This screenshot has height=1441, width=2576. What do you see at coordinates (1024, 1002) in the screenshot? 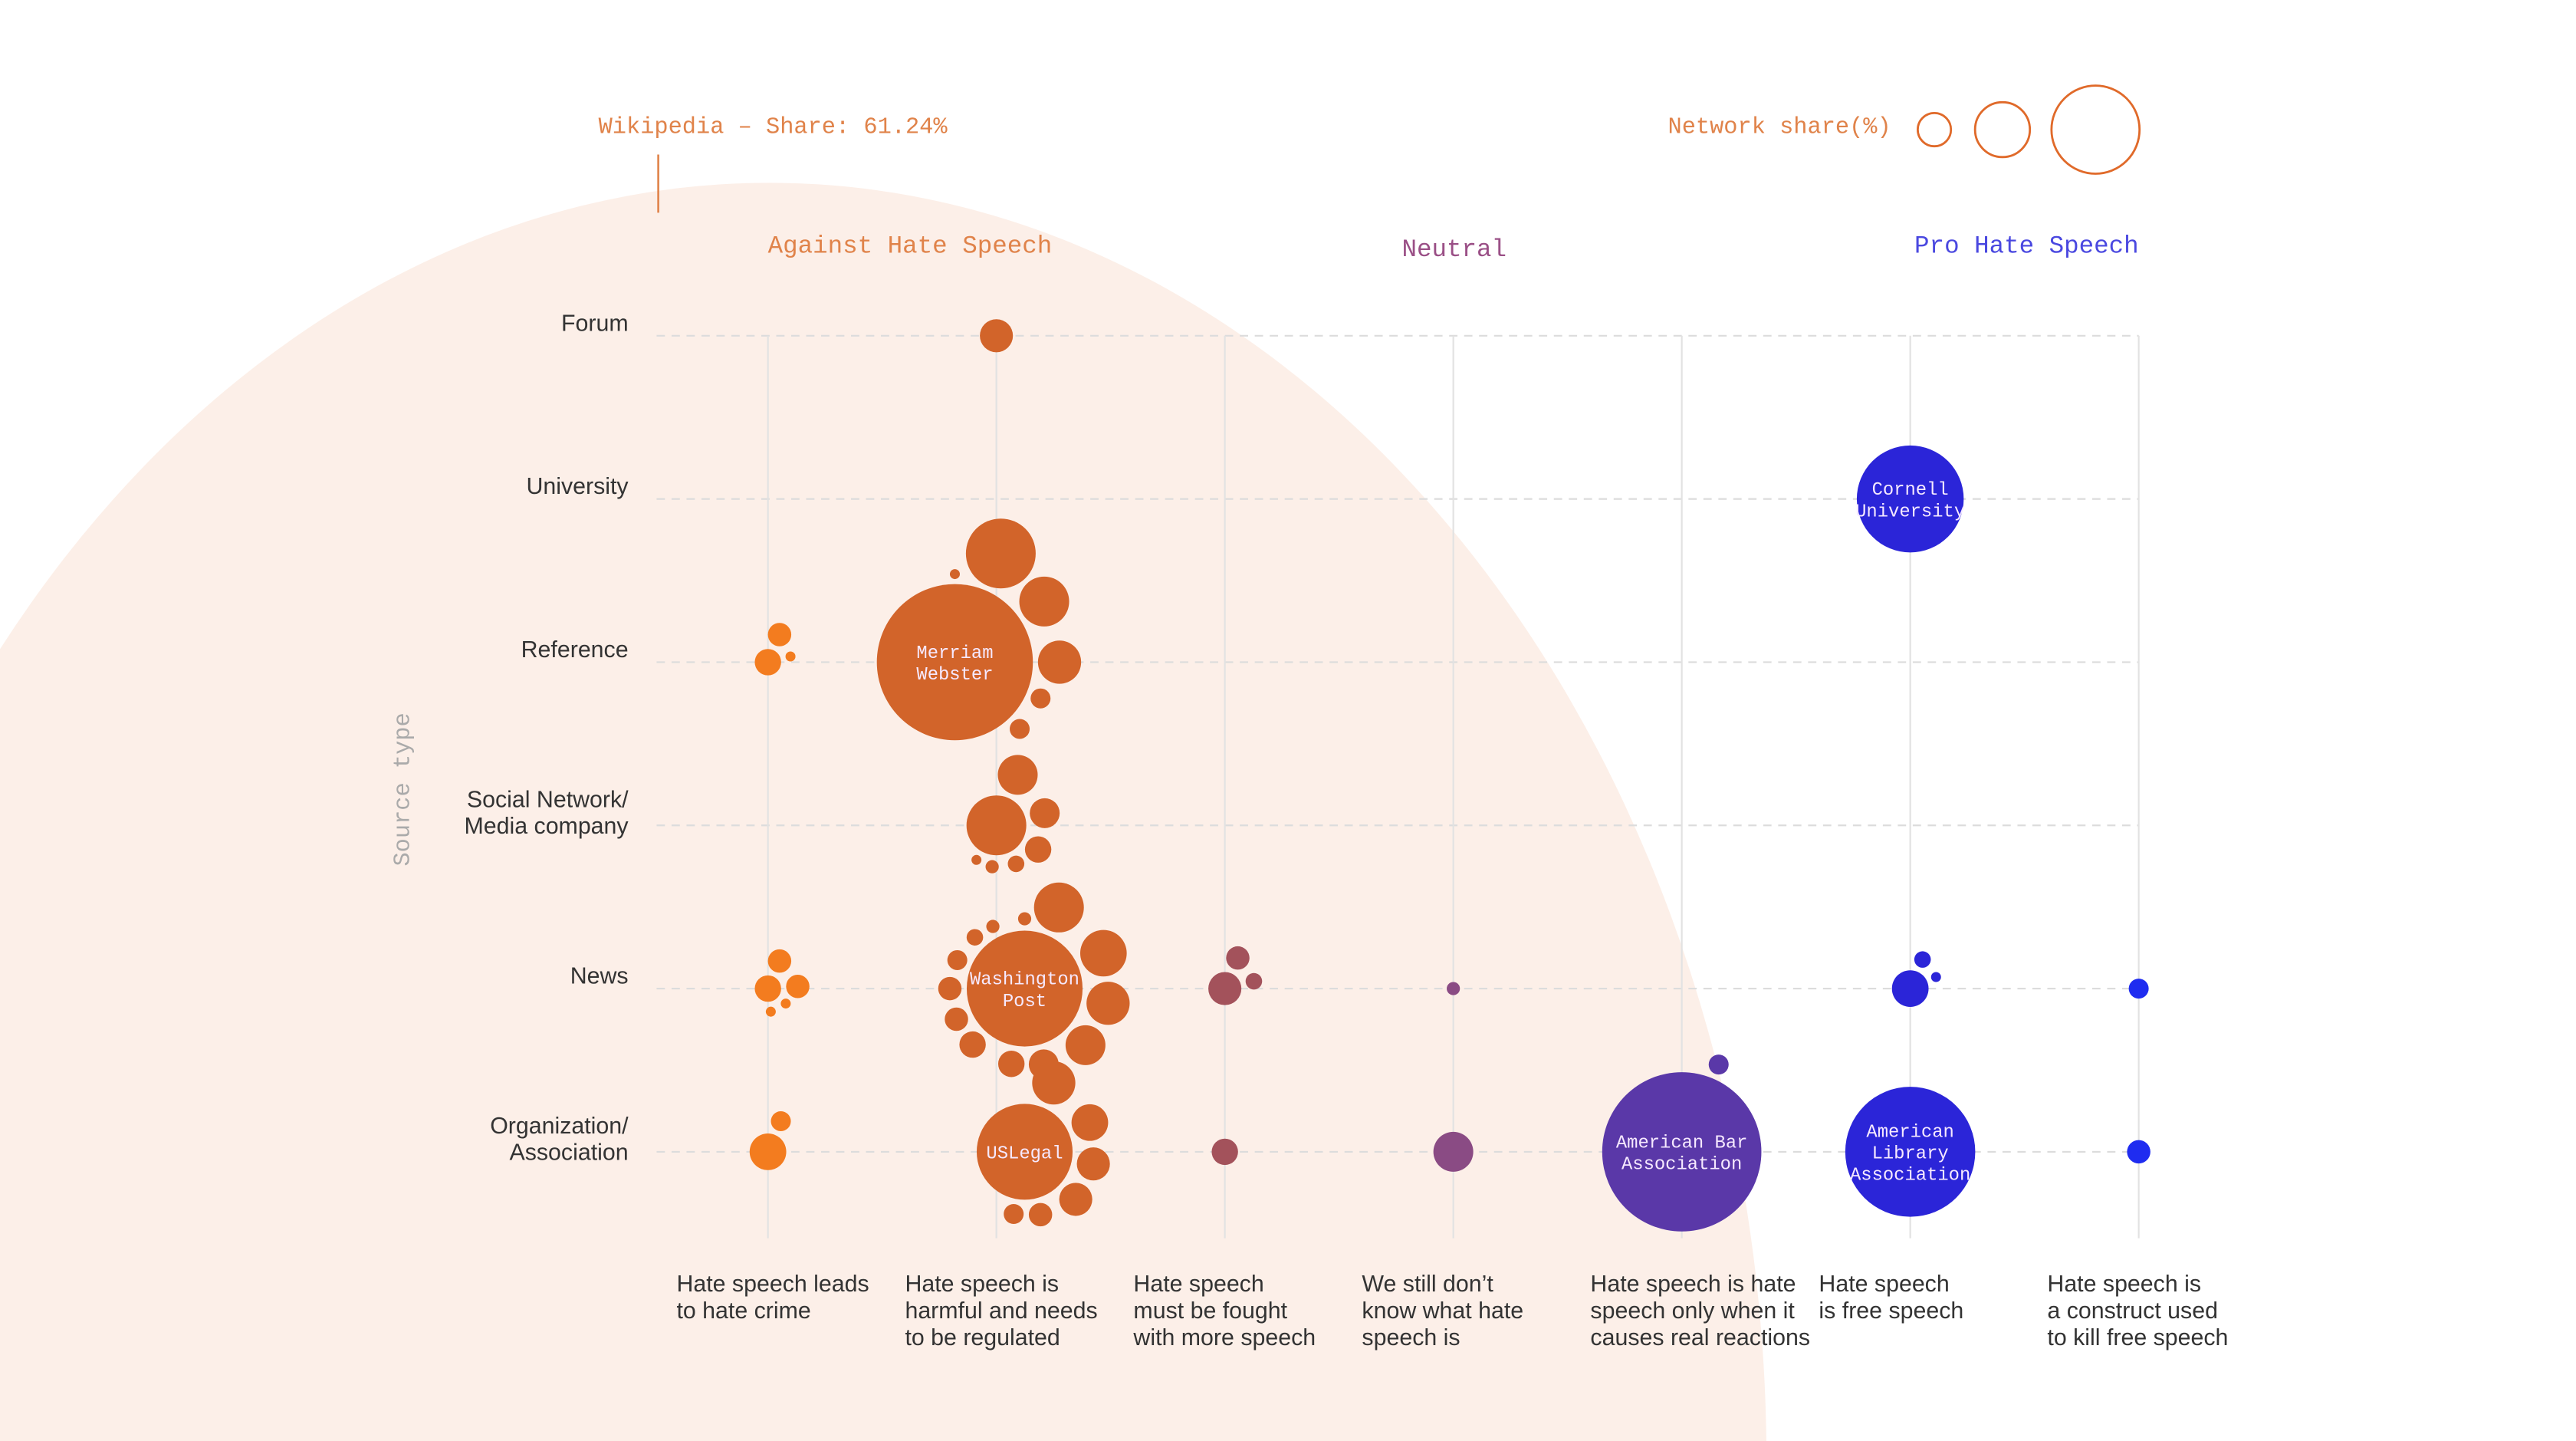
I see `bubble-label-line: Post` at bounding box center [1024, 1002].